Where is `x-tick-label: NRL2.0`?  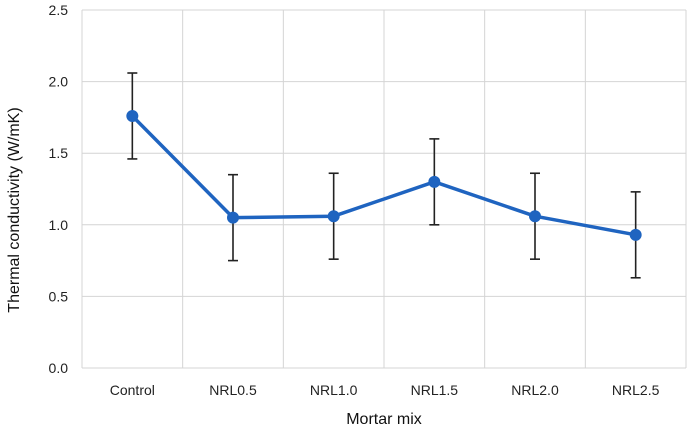 x-tick-label: NRL2.0 is located at coordinates (535, 390).